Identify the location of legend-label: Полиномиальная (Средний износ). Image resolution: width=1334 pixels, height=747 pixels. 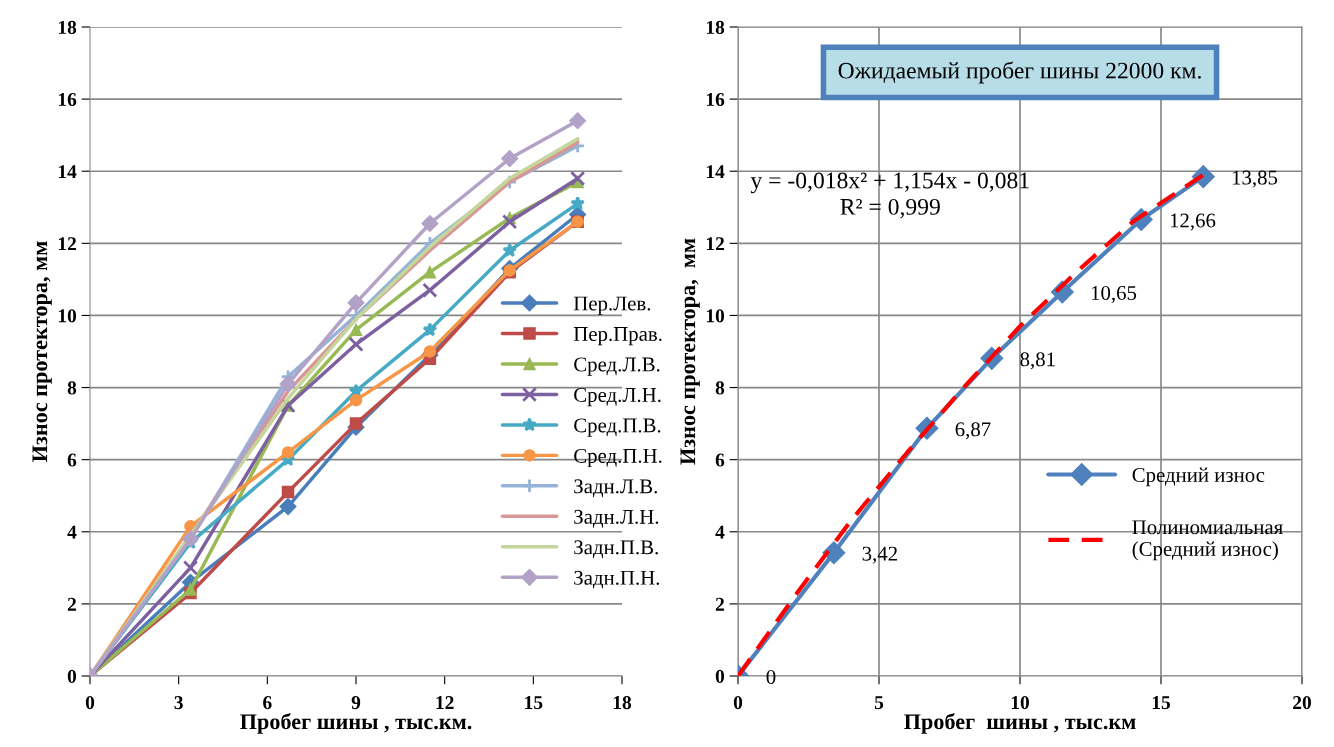
(1207, 540).